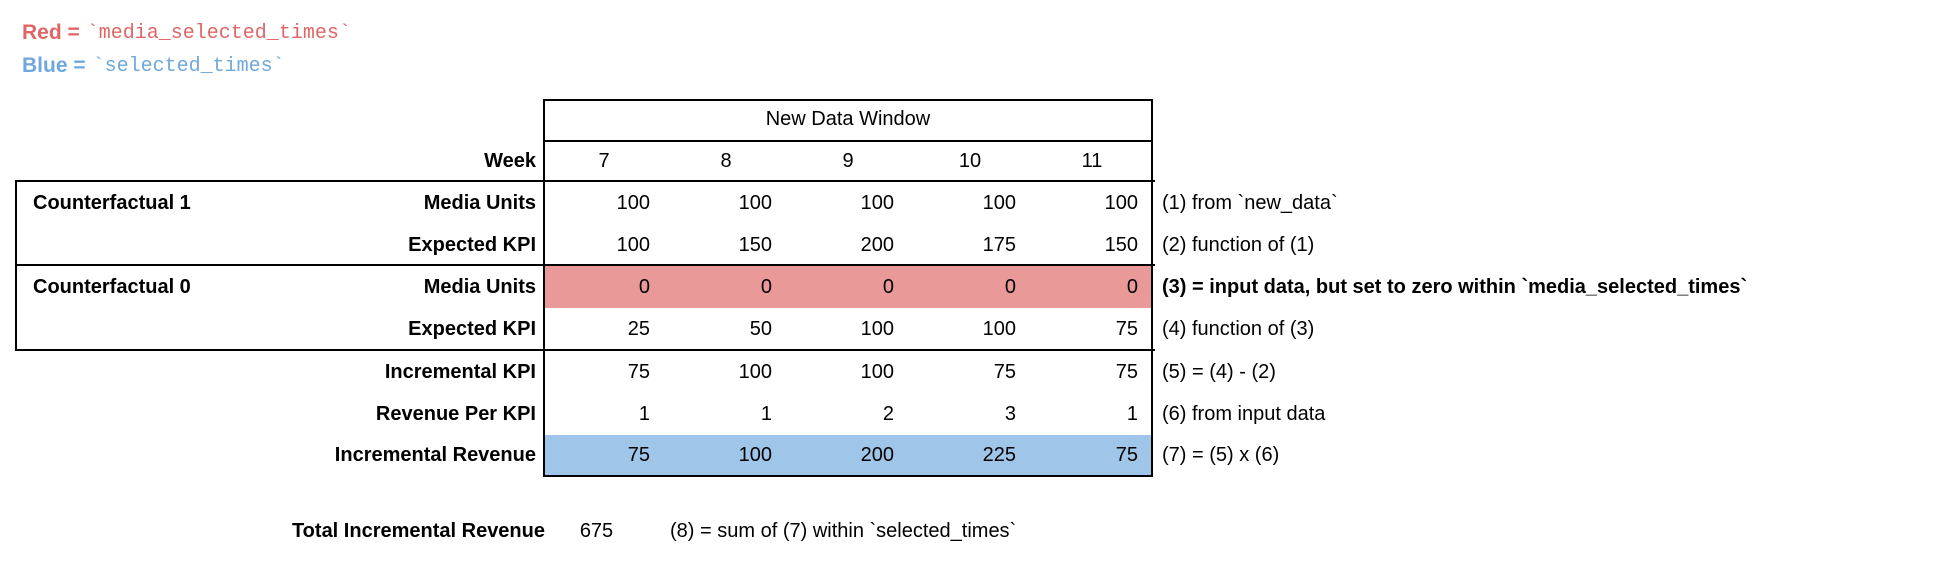  I want to click on row-label: Incremental Revenue, so click(435, 454).